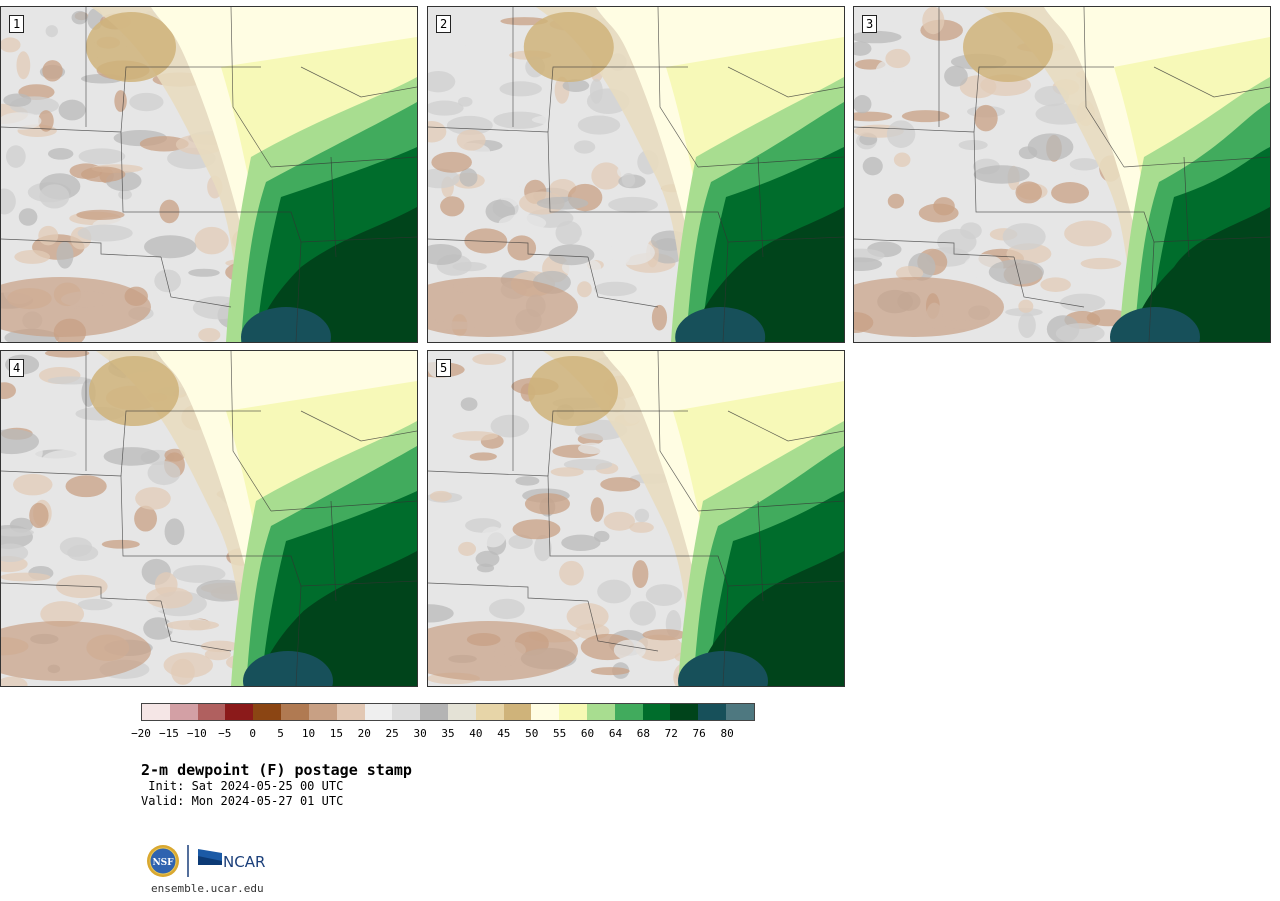  Describe the element at coordinates (276, 770) in the screenshot. I see `product-title: 2-m dewpoint (F) postage stamp` at that location.